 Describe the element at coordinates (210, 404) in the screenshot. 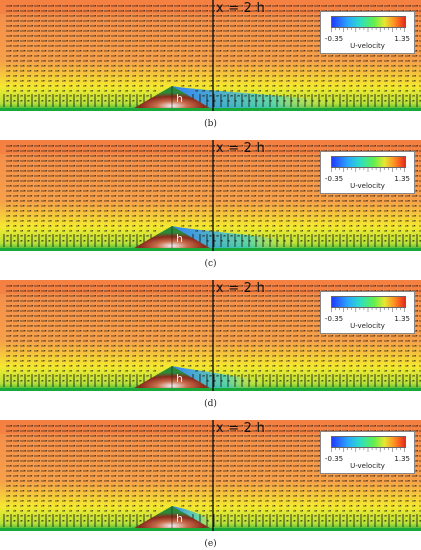

I see `panel-caption: (d)` at that location.